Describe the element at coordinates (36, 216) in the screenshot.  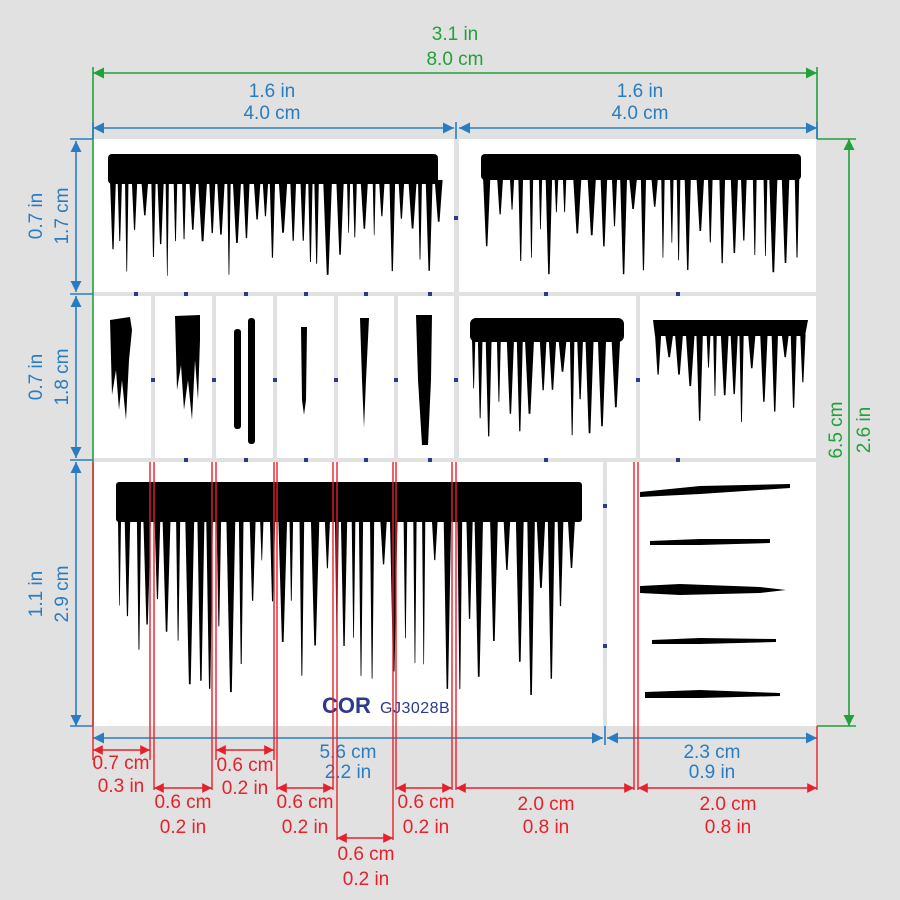
I see `row1-height-in: 0.7 in` at that location.